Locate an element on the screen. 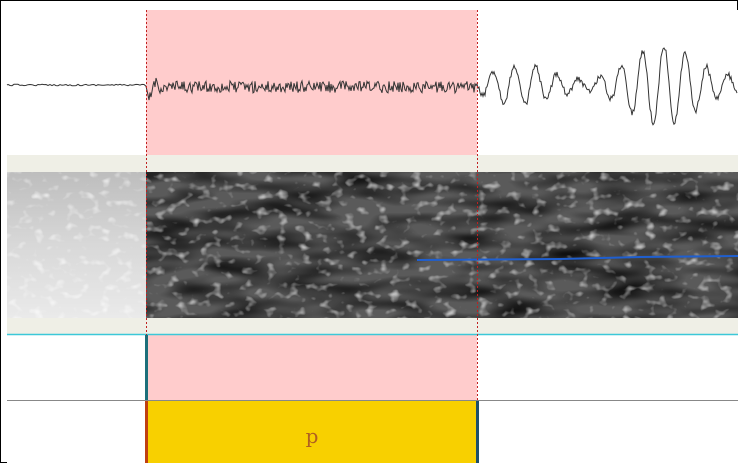 This screenshot has height=463, width=738. interval is located at coordinates (311, 432).